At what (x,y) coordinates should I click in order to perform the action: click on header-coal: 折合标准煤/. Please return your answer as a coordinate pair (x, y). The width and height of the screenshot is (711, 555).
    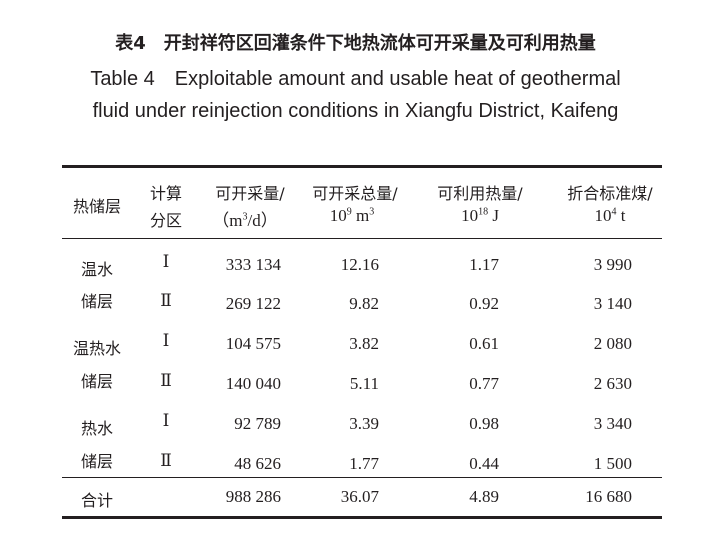
    Looking at the image, I should click on (610, 193).